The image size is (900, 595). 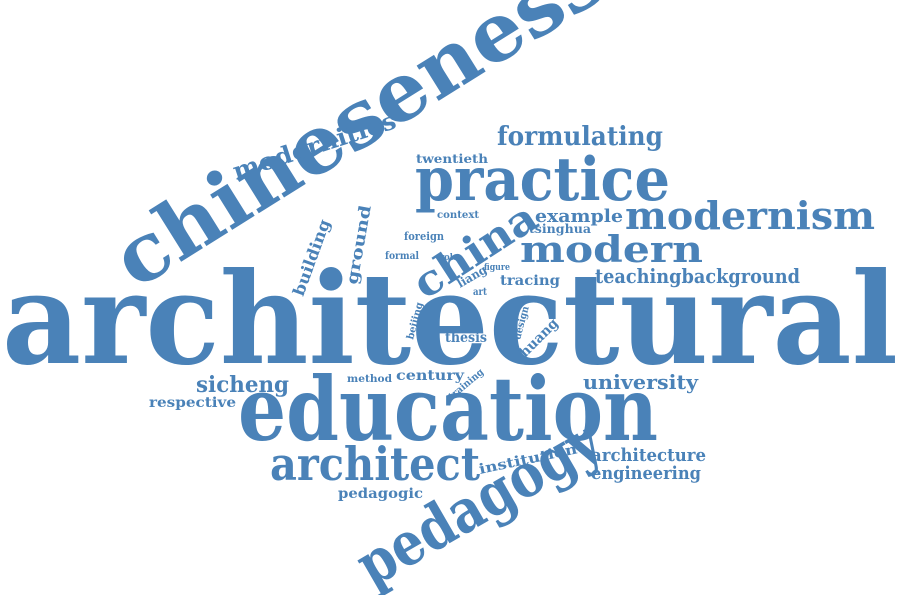 I want to click on word-pedagogic: pedagogic, so click(x=380, y=494).